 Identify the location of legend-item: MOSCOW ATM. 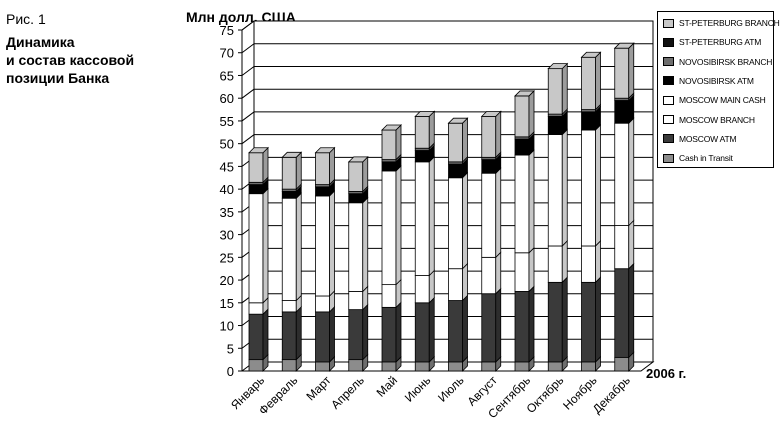
(700, 139).